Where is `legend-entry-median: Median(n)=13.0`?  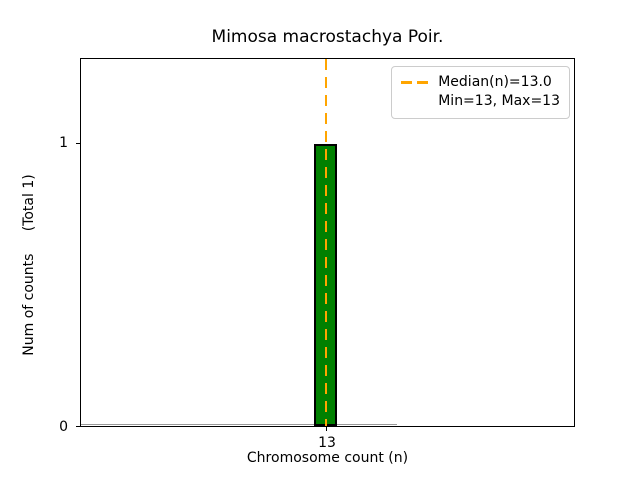 legend-entry-median: Median(n)=13.0 is located at coordinates (480, 82).